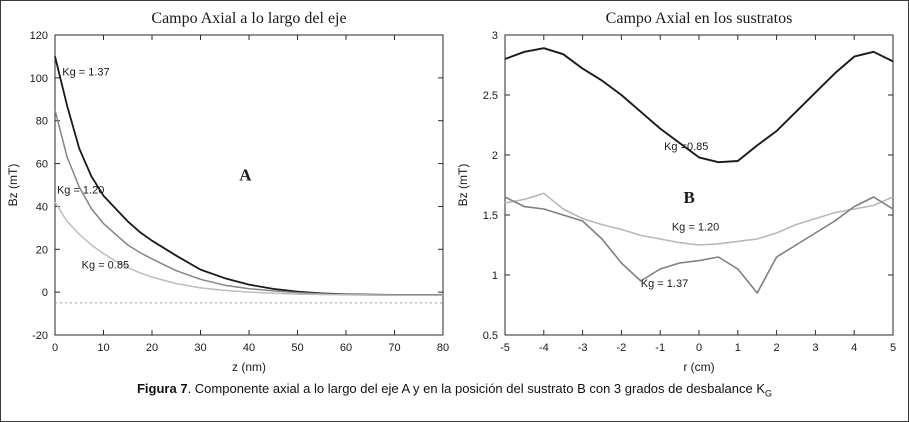 This screenshot has height=422, width=909. I want to click on panel-label: A, so click(245, 175).